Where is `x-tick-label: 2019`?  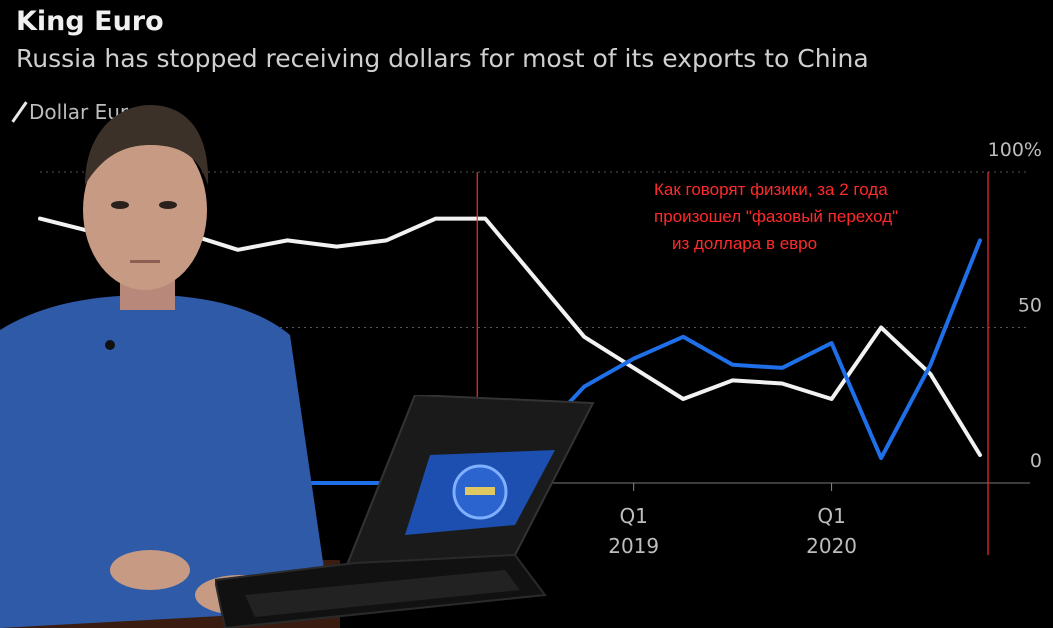 x-tick-label: 2019 is located at coordinates (633, 546).